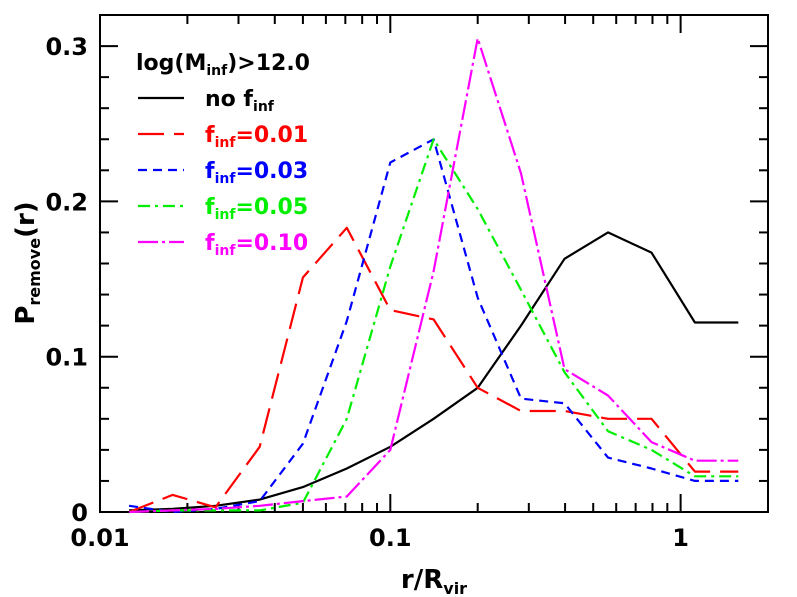  I want to click on legend-label-4: finf=0.10, so click(256, 245).